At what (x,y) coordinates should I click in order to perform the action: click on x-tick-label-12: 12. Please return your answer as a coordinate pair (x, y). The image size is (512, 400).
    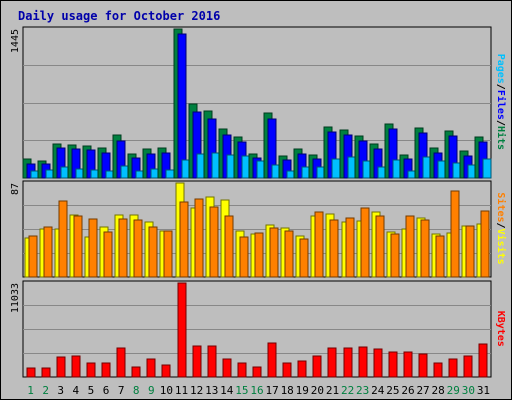
    Looking at the image, I should click on (196, 390).